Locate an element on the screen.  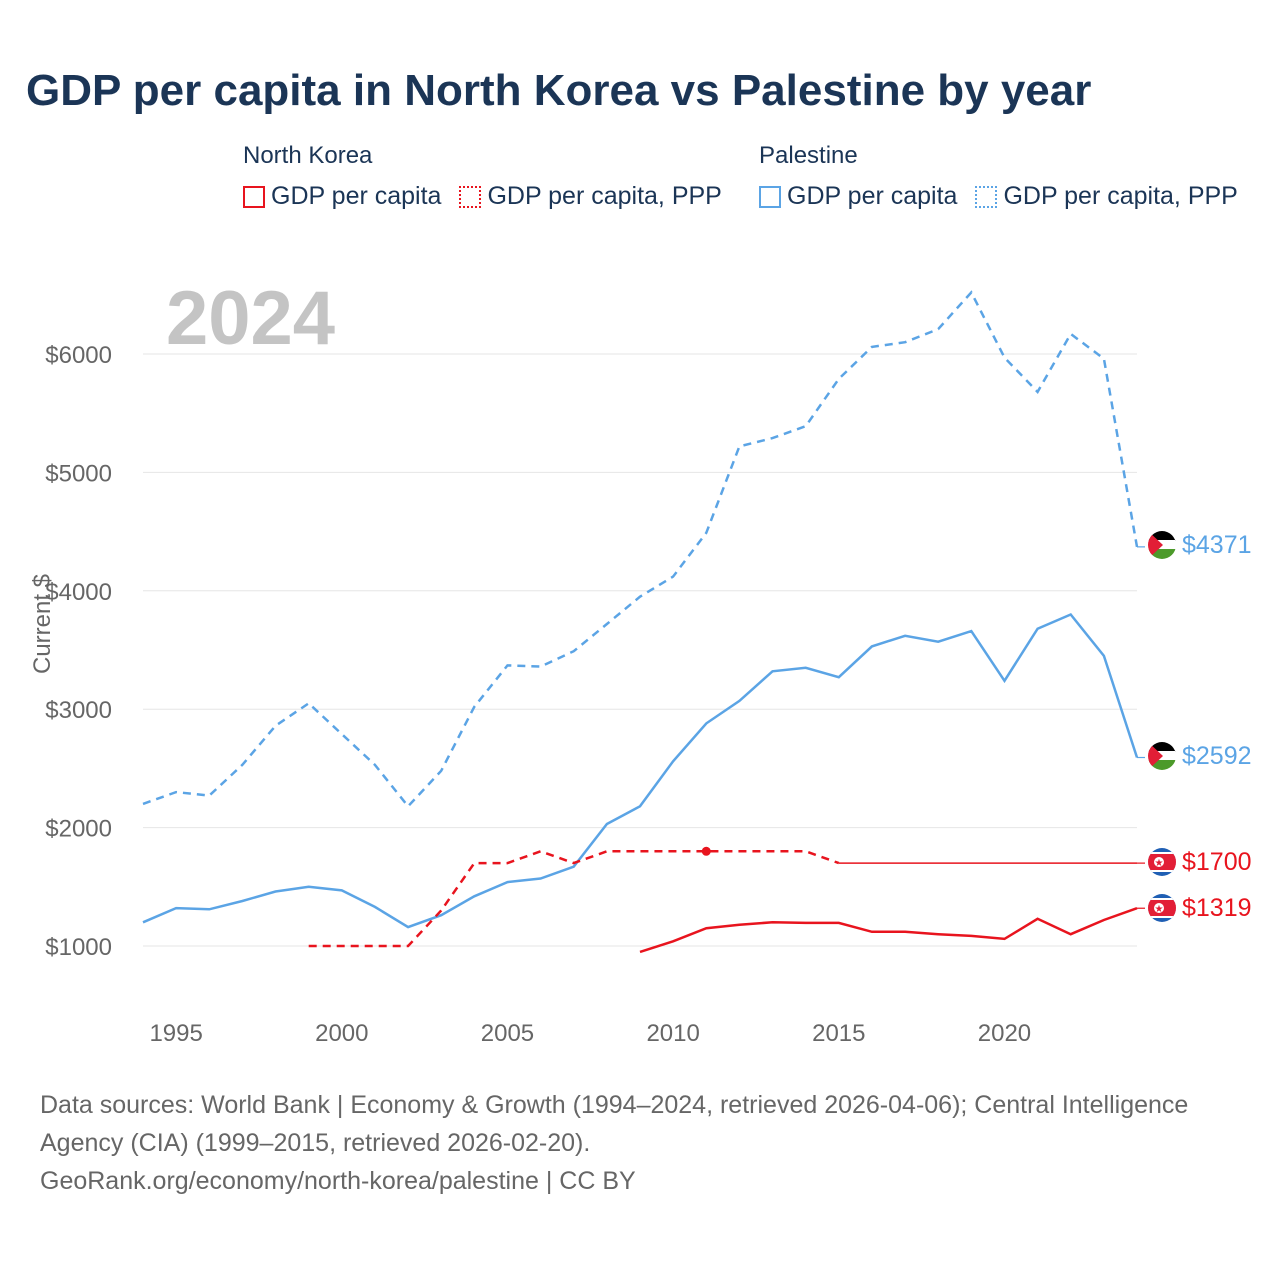
legend-group-name: Palestine is located at coordinates (808, 155).